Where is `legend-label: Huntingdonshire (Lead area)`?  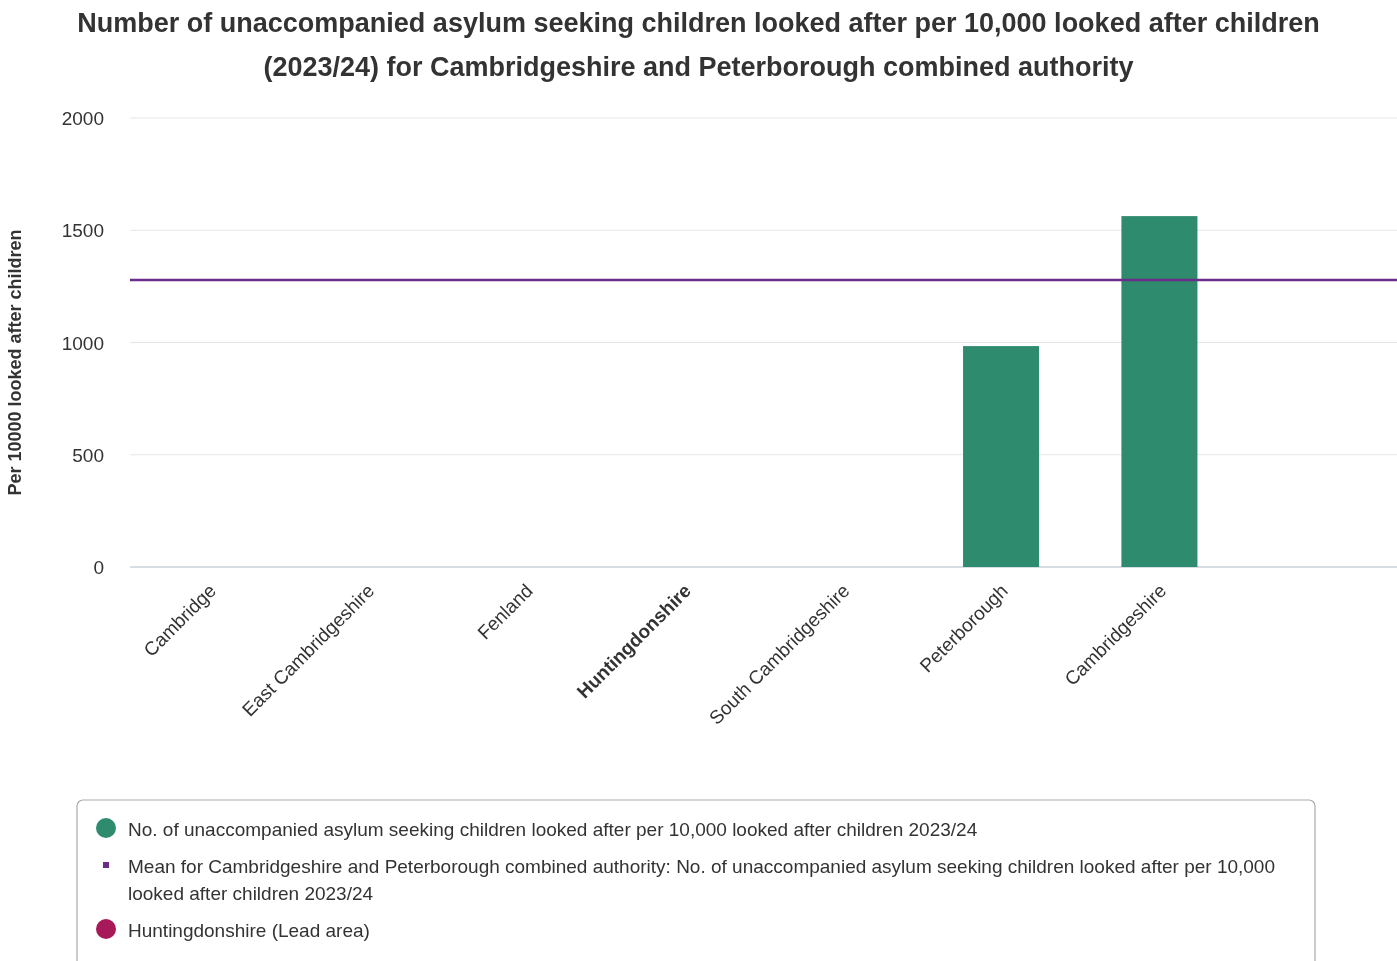 legend-label: Huntingdonshire (Lead area) is located at coordinates (249, 930).